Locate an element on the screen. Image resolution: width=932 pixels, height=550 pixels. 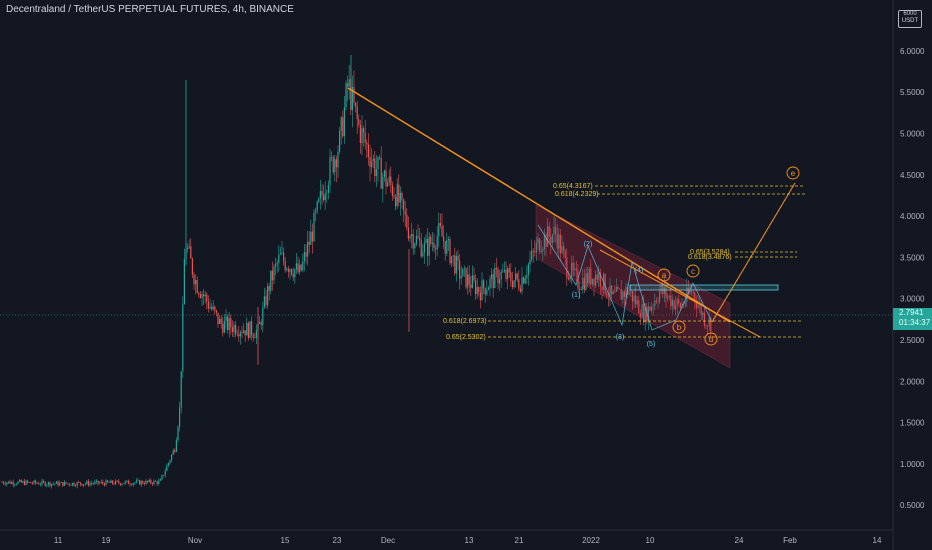
y-tick-label-8: 4.5000 is located at coordinates (912, 175).